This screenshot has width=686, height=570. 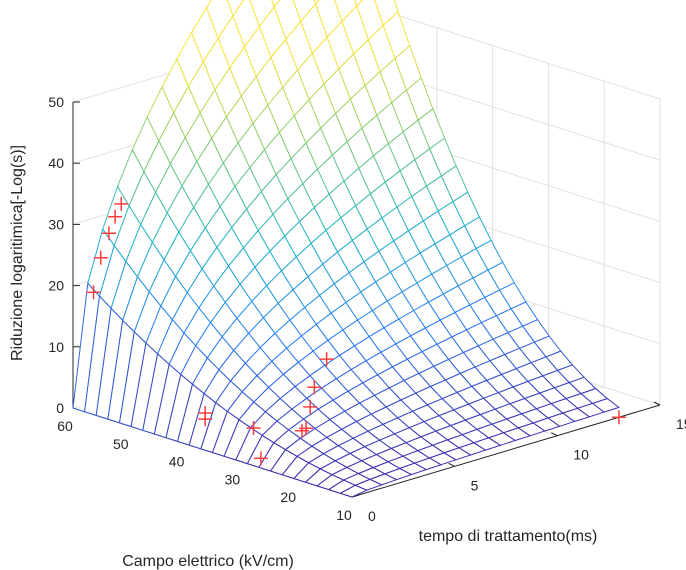 I want to click on z-axis-label: Riduzione logaritimica[-Log(s)], so click(x=17, y=253).